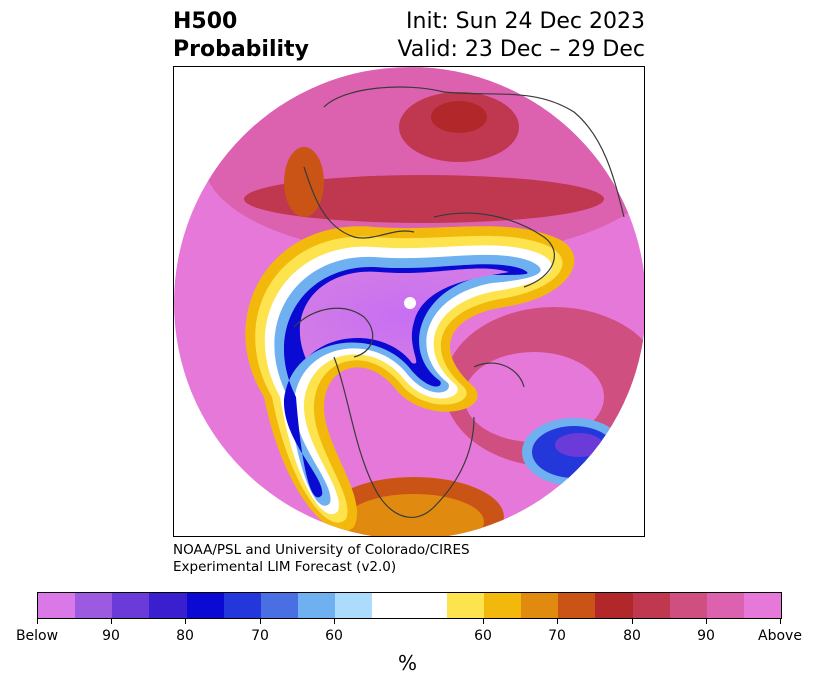  I want to click on asia-coast, so click(474, 152).